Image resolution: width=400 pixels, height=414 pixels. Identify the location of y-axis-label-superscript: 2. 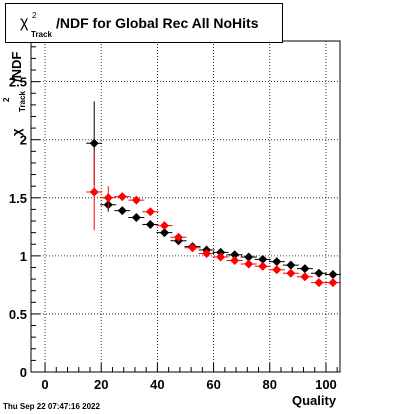
(6, 99).